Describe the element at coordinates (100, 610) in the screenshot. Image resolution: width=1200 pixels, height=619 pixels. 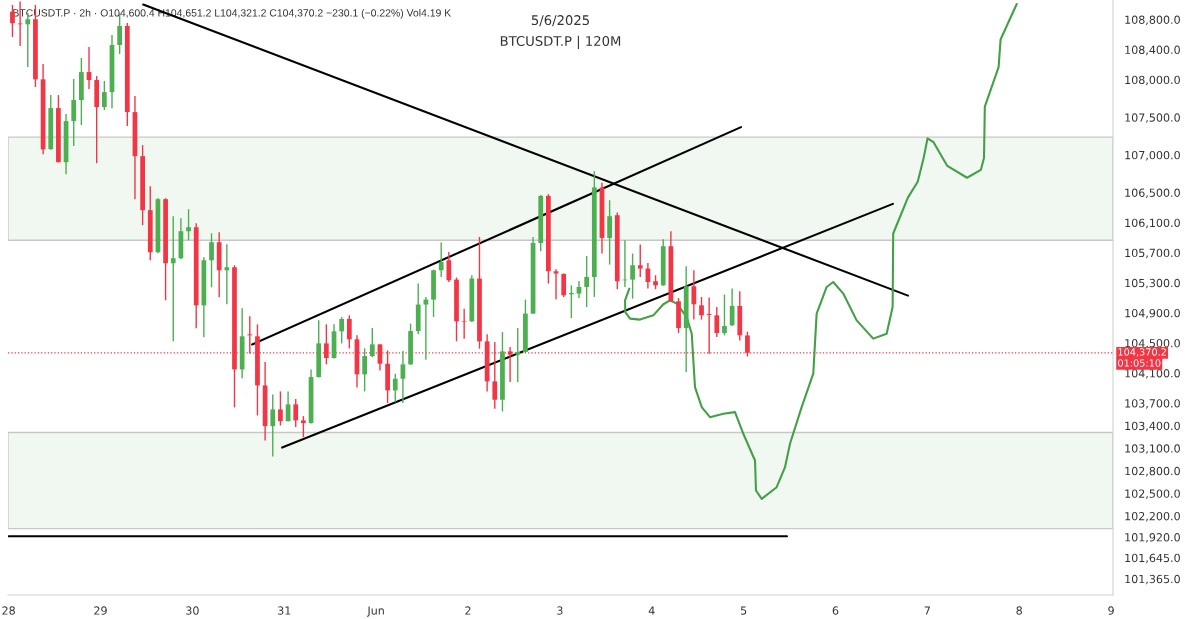
I see `x-tick-label: 29` at that location.